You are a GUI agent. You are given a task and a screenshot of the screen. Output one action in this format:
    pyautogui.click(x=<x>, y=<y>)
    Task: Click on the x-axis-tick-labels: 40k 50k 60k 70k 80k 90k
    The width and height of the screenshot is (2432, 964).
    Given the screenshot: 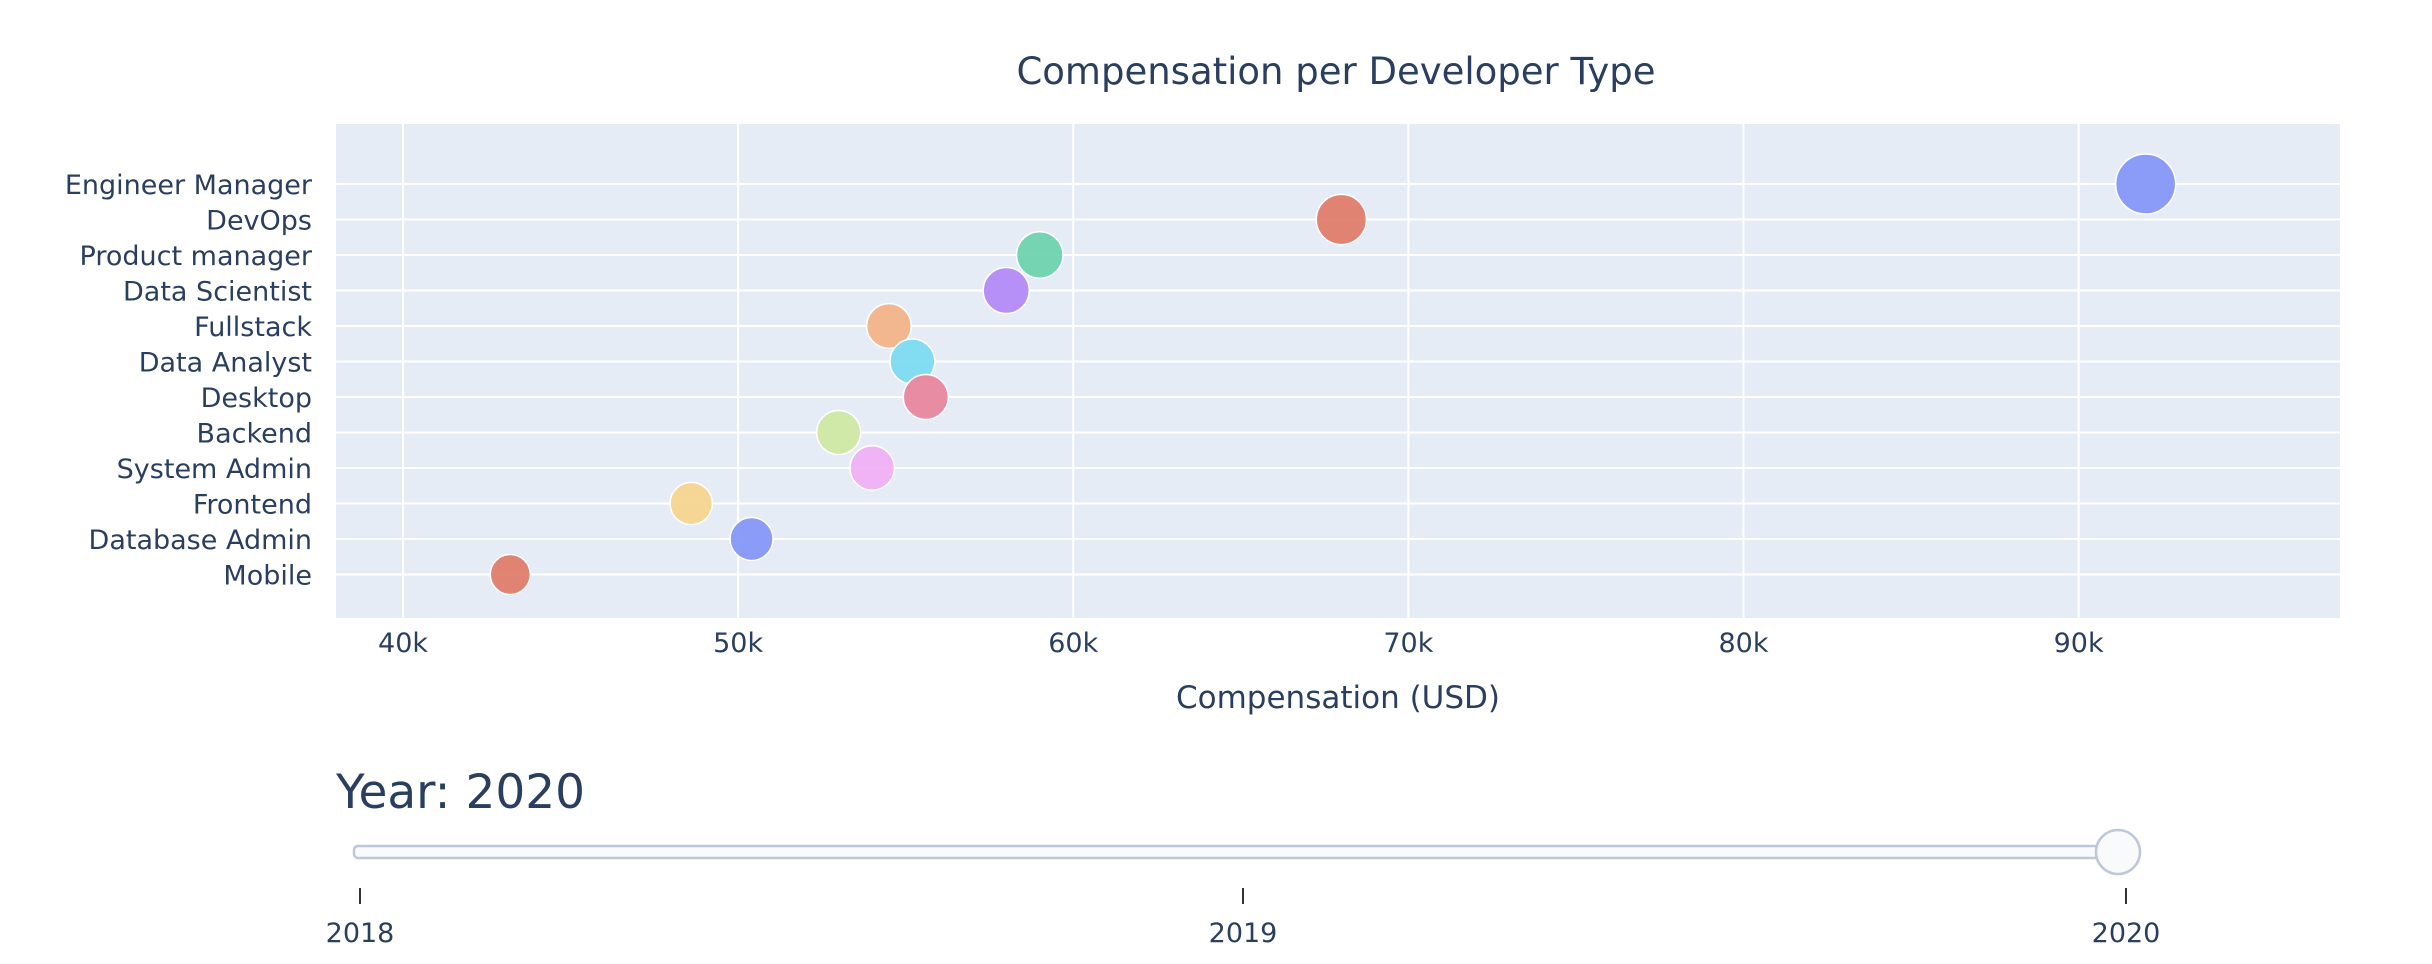 What is the action you would take?
    pyautogui.click(x=1241, y=643)
    